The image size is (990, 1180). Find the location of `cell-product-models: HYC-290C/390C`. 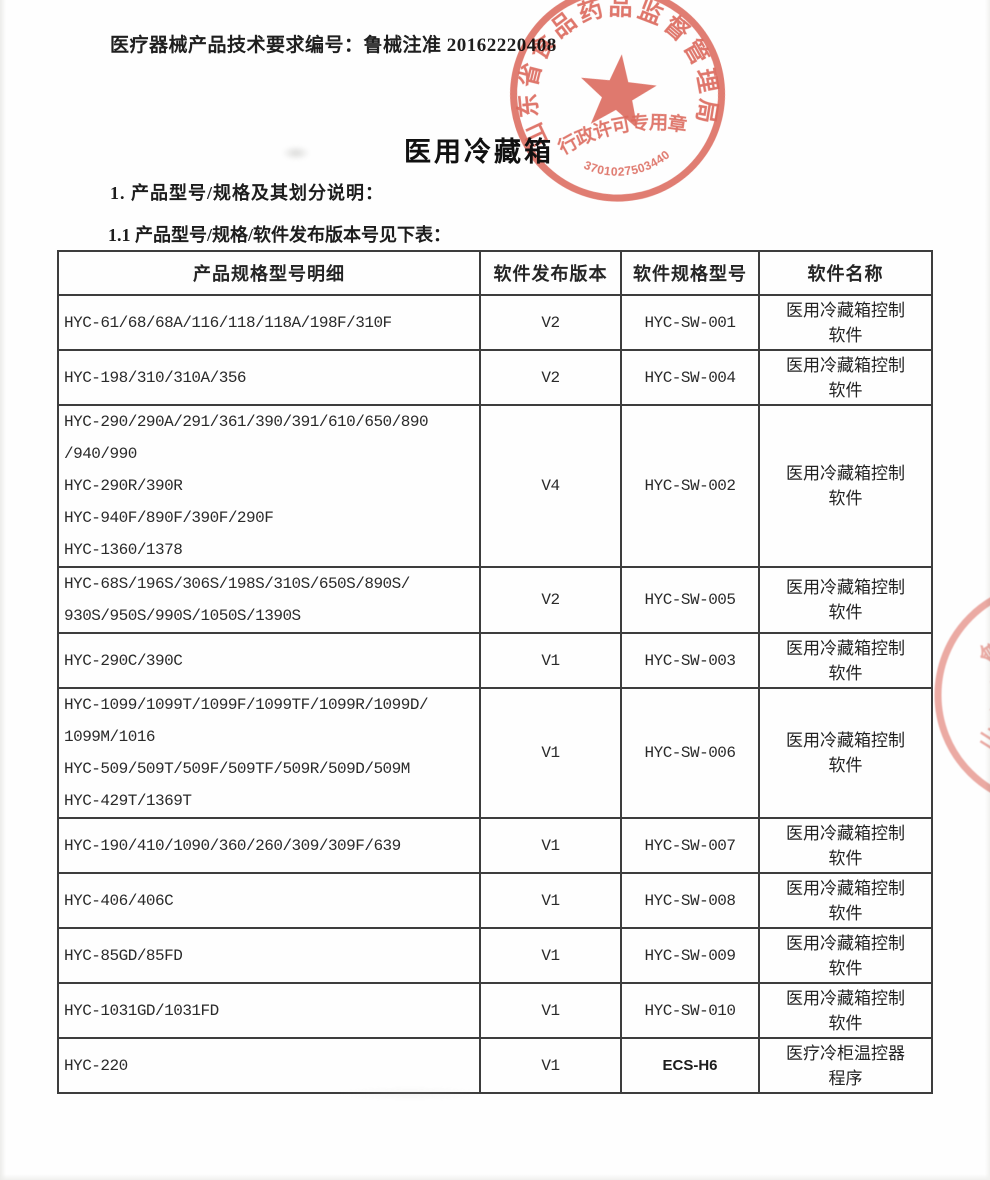

cell-product-models: HYC-290C/390C is located at coordinates (269, 660).